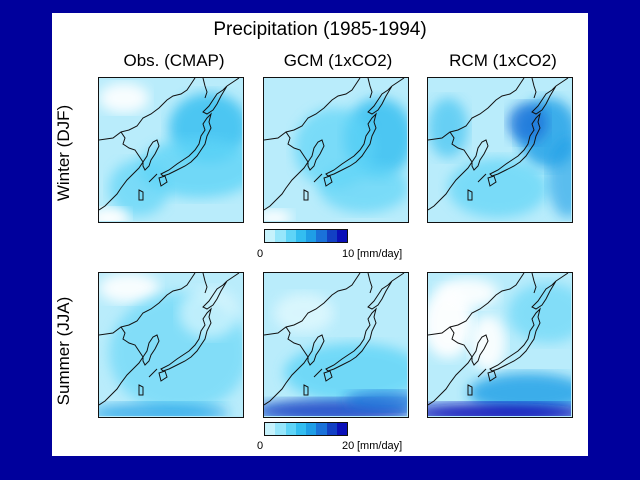  I want to click on colorbar-summer-min: 0, so click(260, 446).